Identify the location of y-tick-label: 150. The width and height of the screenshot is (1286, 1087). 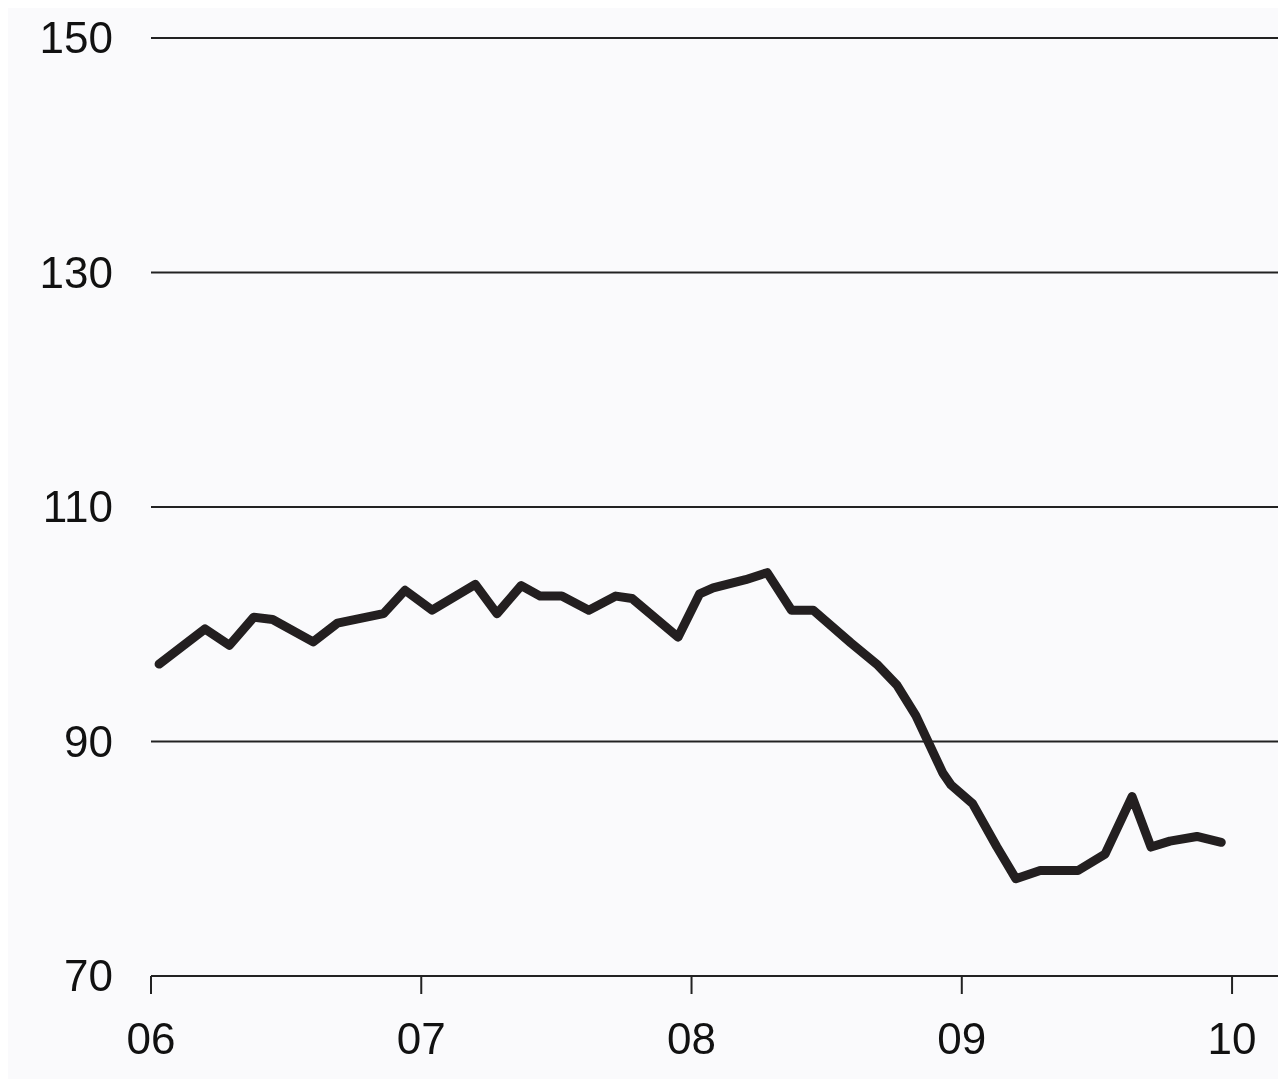
(76, 37).